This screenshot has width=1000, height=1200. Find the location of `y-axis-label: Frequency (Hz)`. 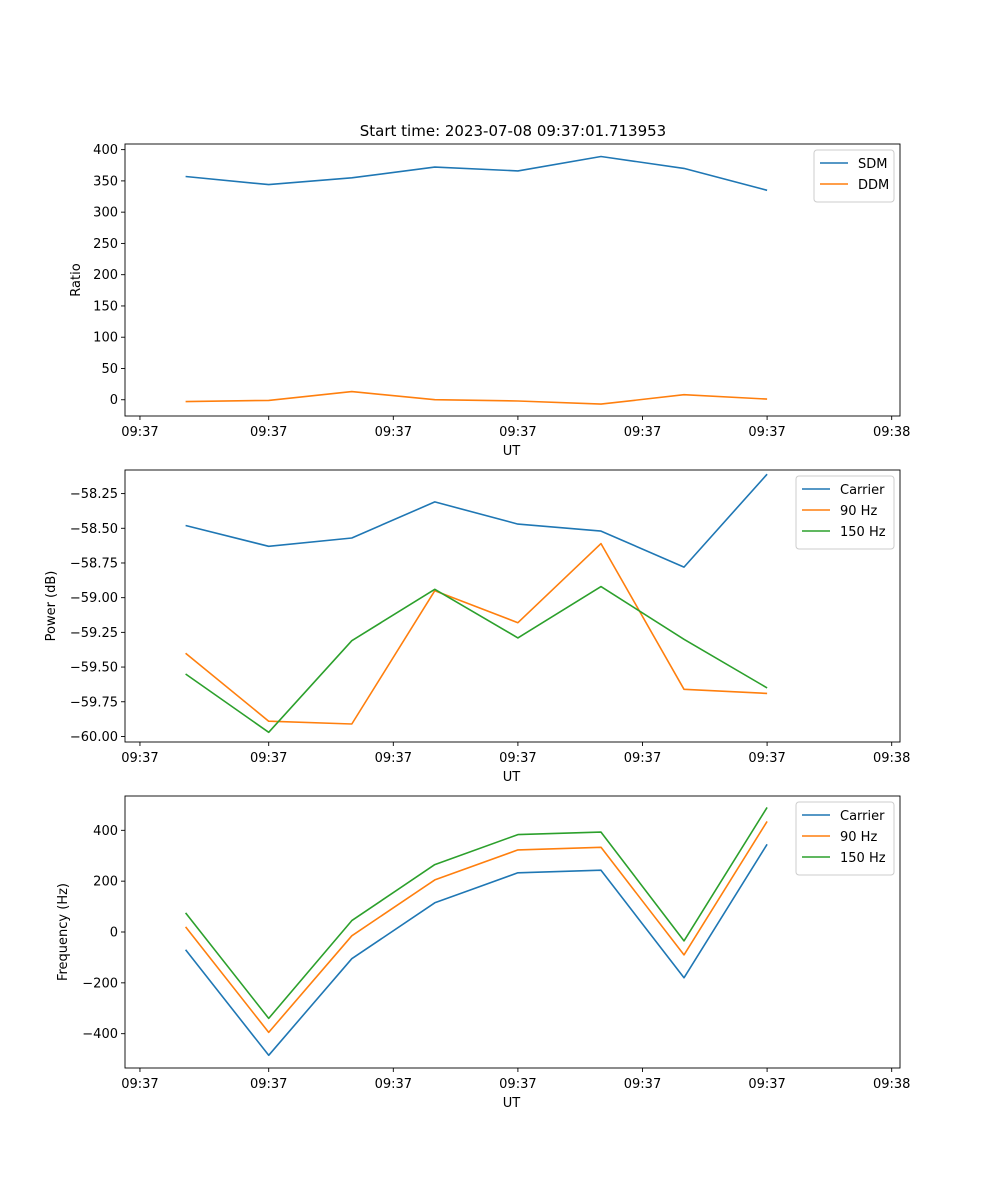

y-axis-label: Frequency (Hz) is located at coordinates (63, 932).